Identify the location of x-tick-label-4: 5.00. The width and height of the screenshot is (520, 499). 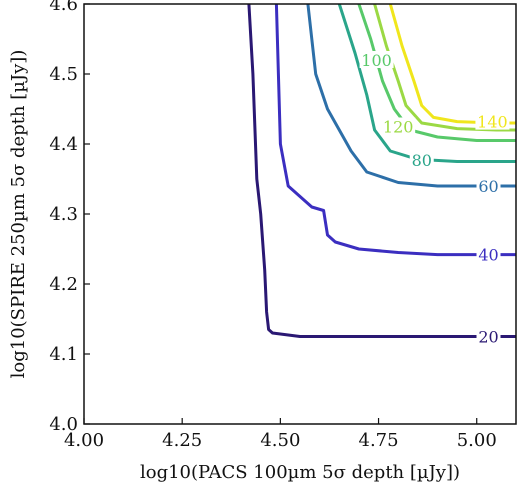
(477, 440).